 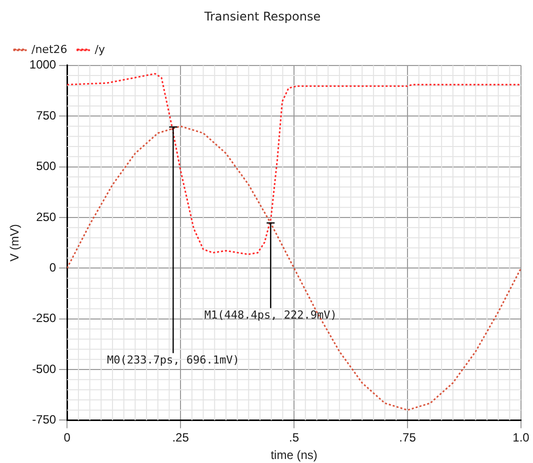 I want to click on y-tick-label: 750, so click(x=46, y=115).